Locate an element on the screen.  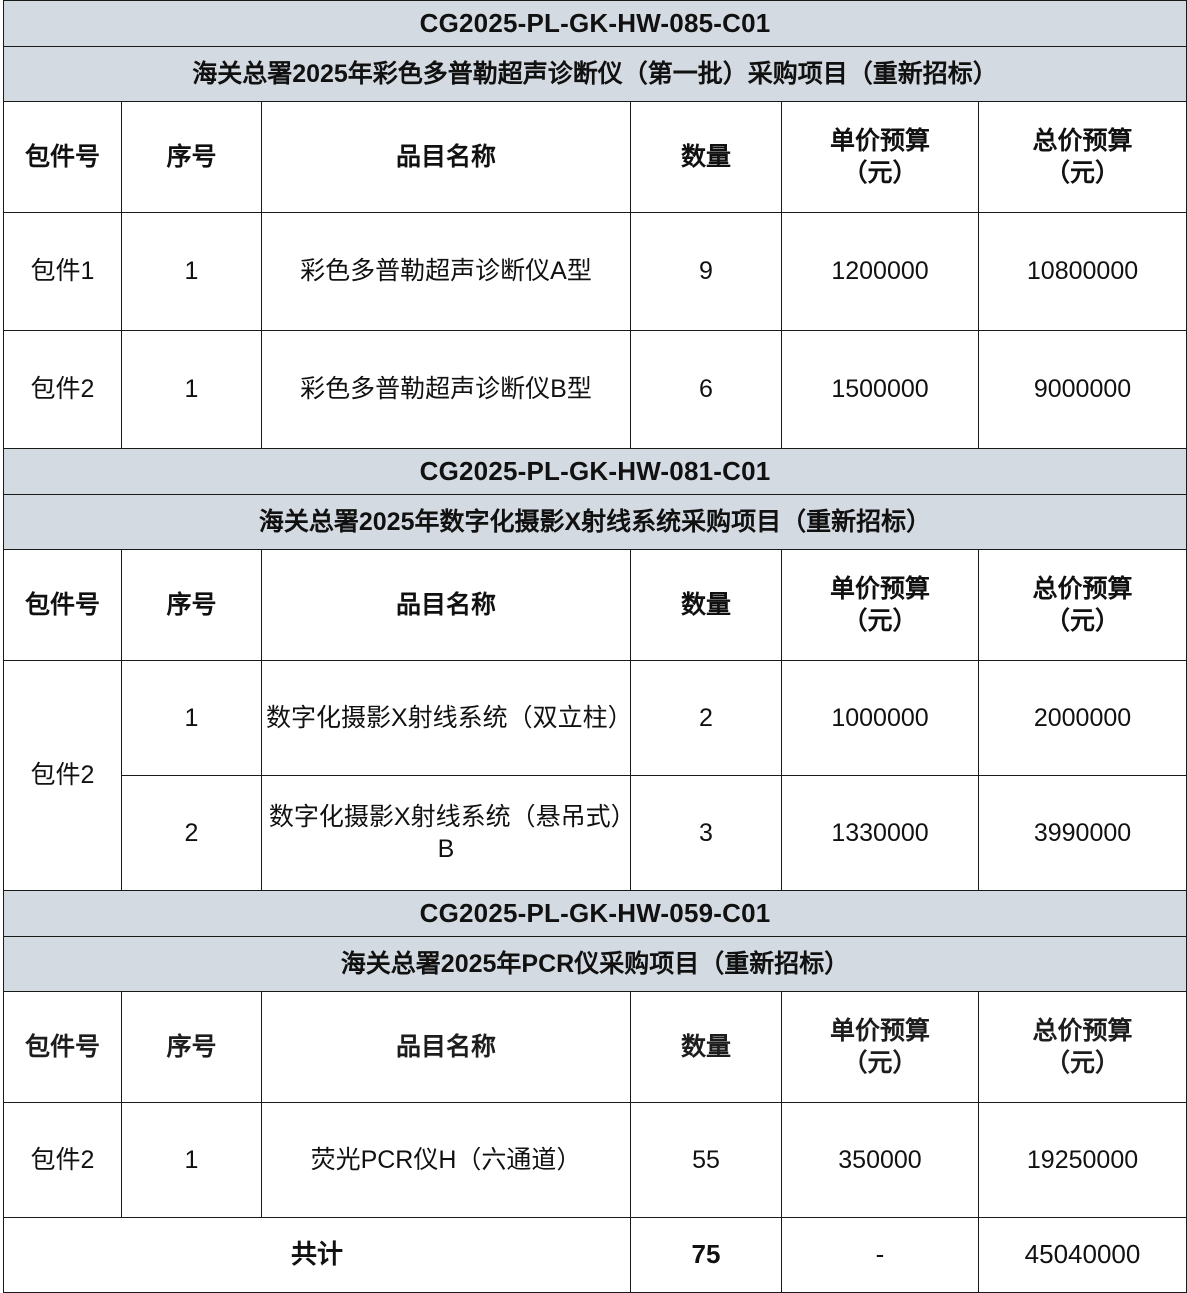
cell-item-name: 彩色多普勒超声诊断仪A型 is located at coordinates (446, 271).